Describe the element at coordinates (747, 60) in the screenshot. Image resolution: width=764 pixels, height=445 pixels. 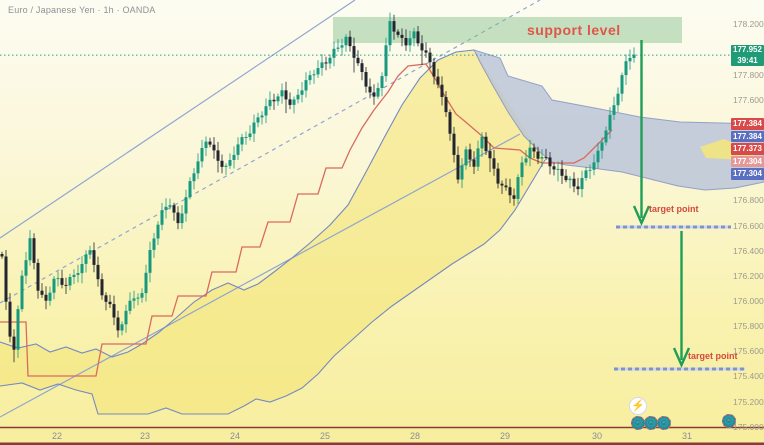
I see `countdown-timer: 39:41` at that location.